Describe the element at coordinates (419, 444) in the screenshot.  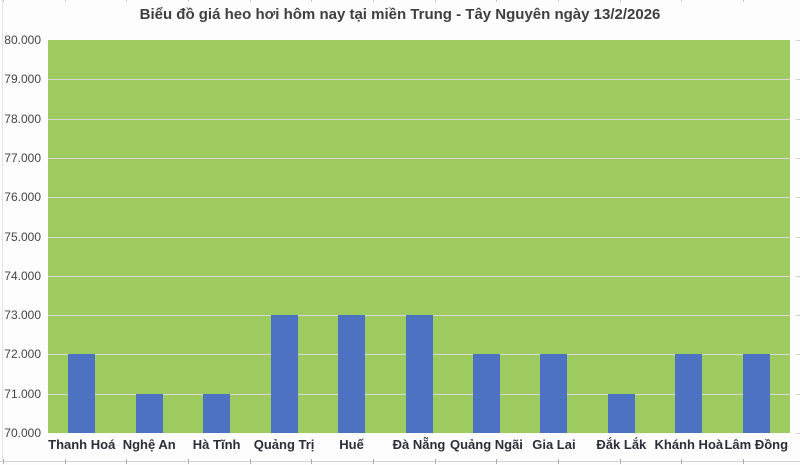
I see `x-axis-label: Đà Nẵng` at that location.